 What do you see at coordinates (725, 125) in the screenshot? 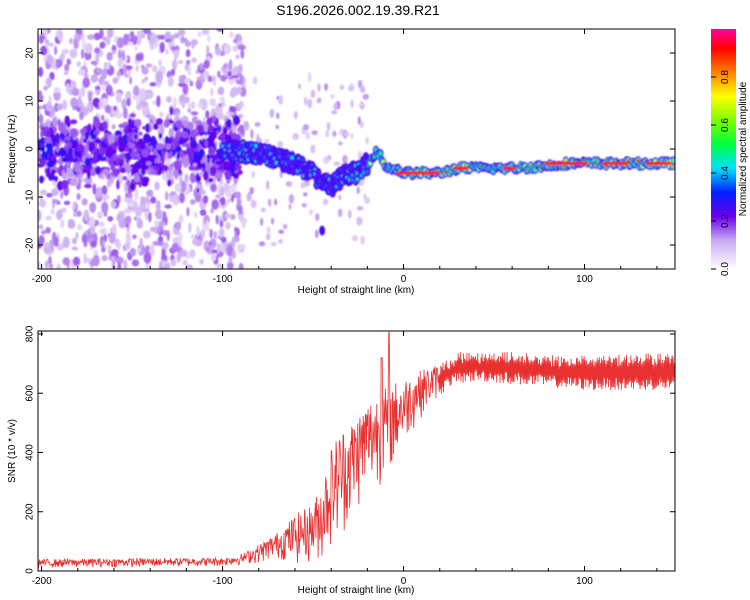
I see `cbar-tick-label: 0.6` at bounding box center [725, 125].